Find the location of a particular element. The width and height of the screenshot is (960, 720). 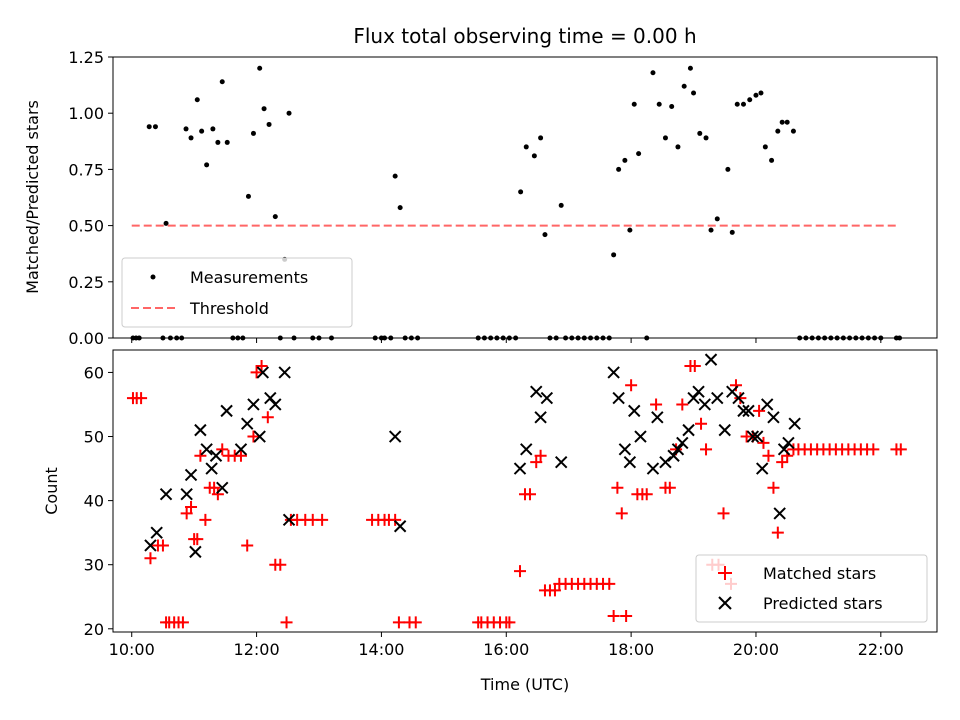

y-tick-label: 20 is located at coordinates (94, 629).